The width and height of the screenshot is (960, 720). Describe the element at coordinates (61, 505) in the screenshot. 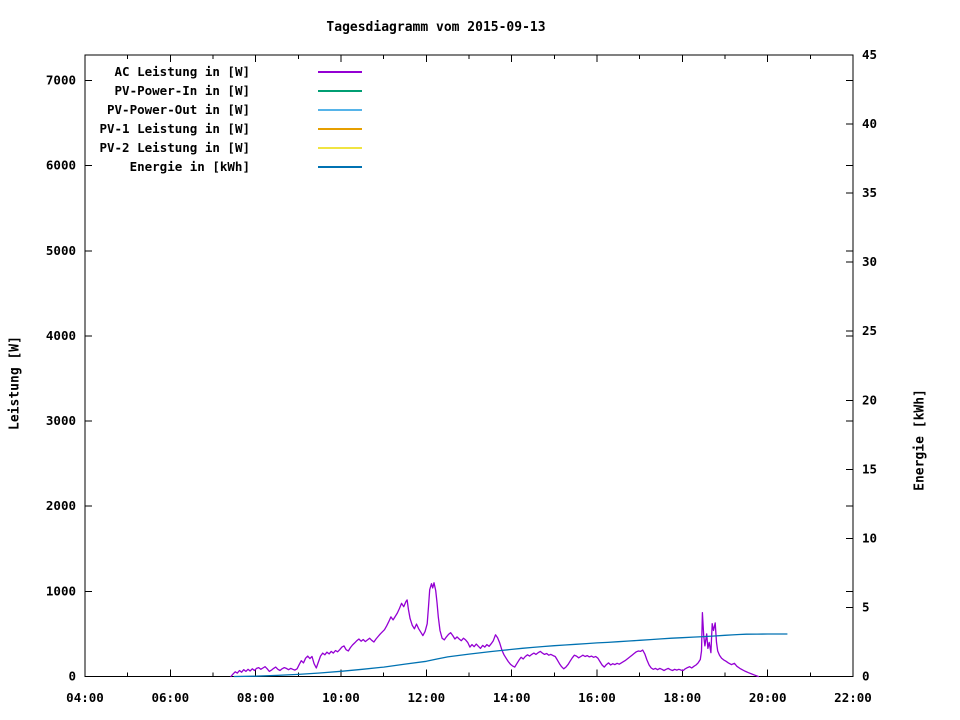

I see `y-tick-label: 2000` at that location.